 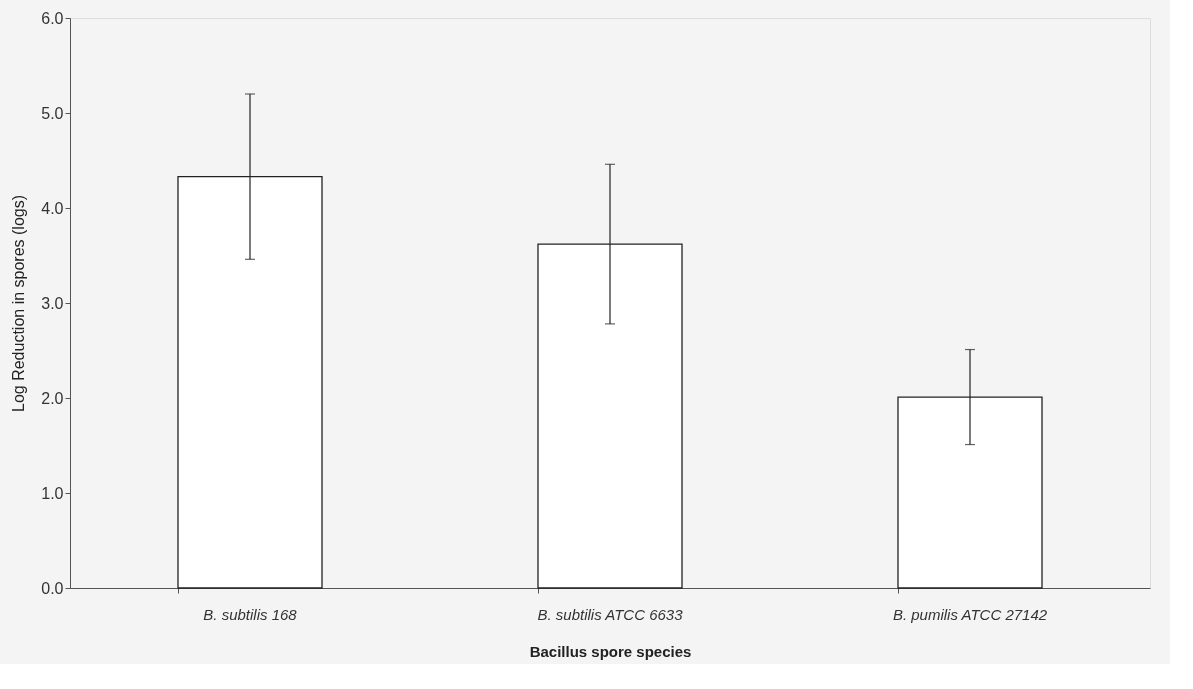 What do you see at coordinates (52, 303) in the screenshot?
I see `y-tick-label: 3.0` at bounding box center [52, 303].